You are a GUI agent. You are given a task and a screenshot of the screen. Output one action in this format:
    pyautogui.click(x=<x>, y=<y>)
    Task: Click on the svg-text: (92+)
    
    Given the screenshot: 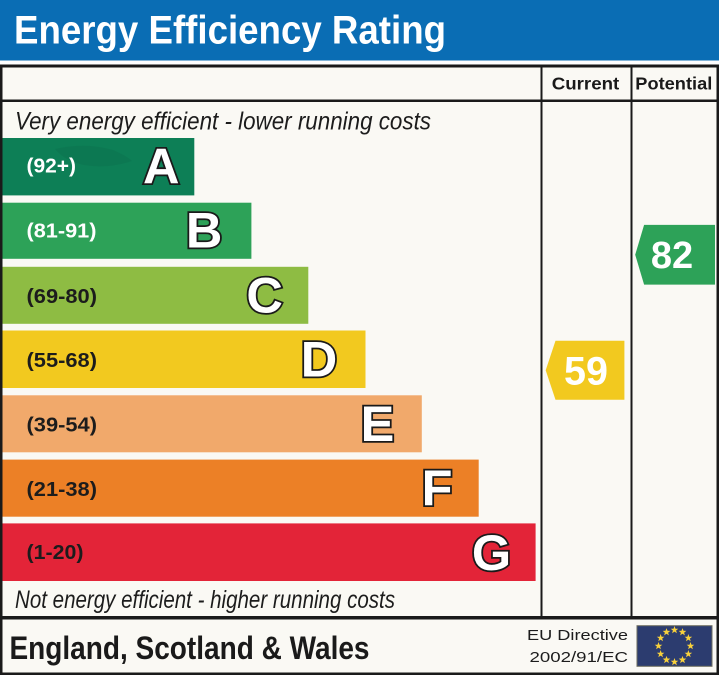 What is the action you would take?
    pyautogui.click(x=52, y=165)
    